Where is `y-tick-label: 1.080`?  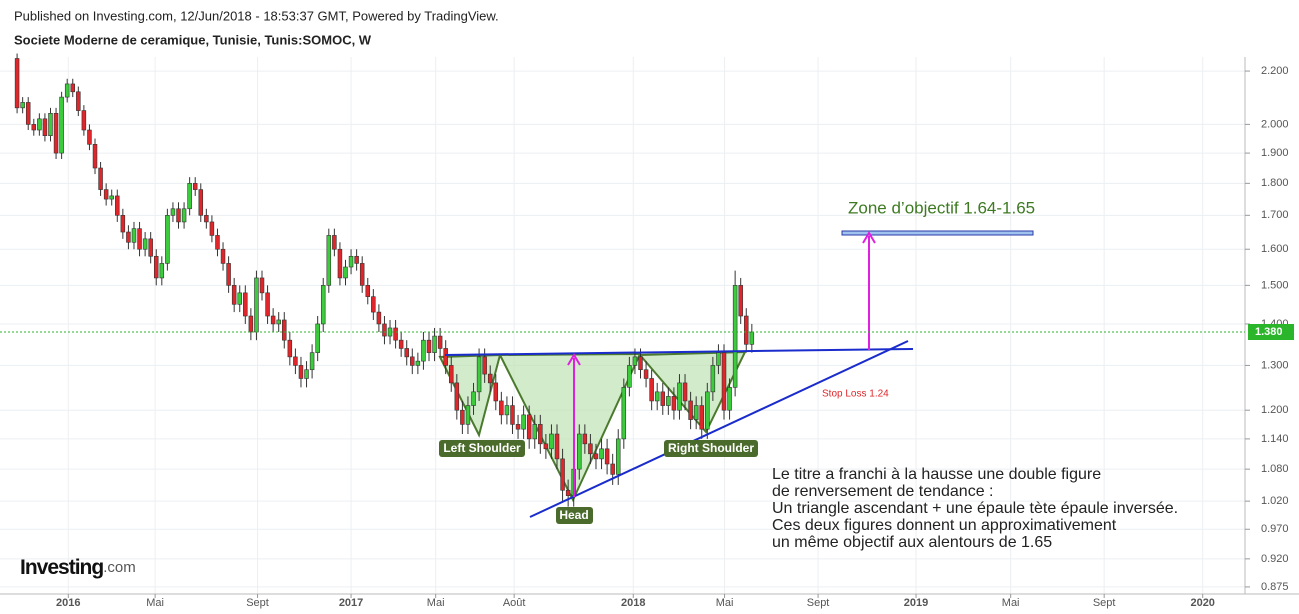
y-tick-label: 1.080 is located at coordinates (1275, 469).